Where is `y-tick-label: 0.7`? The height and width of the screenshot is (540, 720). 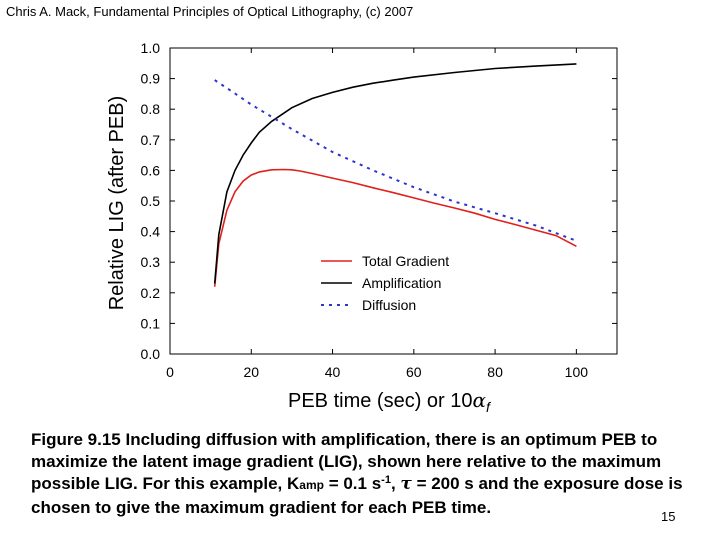
y-tick-label: 0.7 is located at coordinates (151, 140).